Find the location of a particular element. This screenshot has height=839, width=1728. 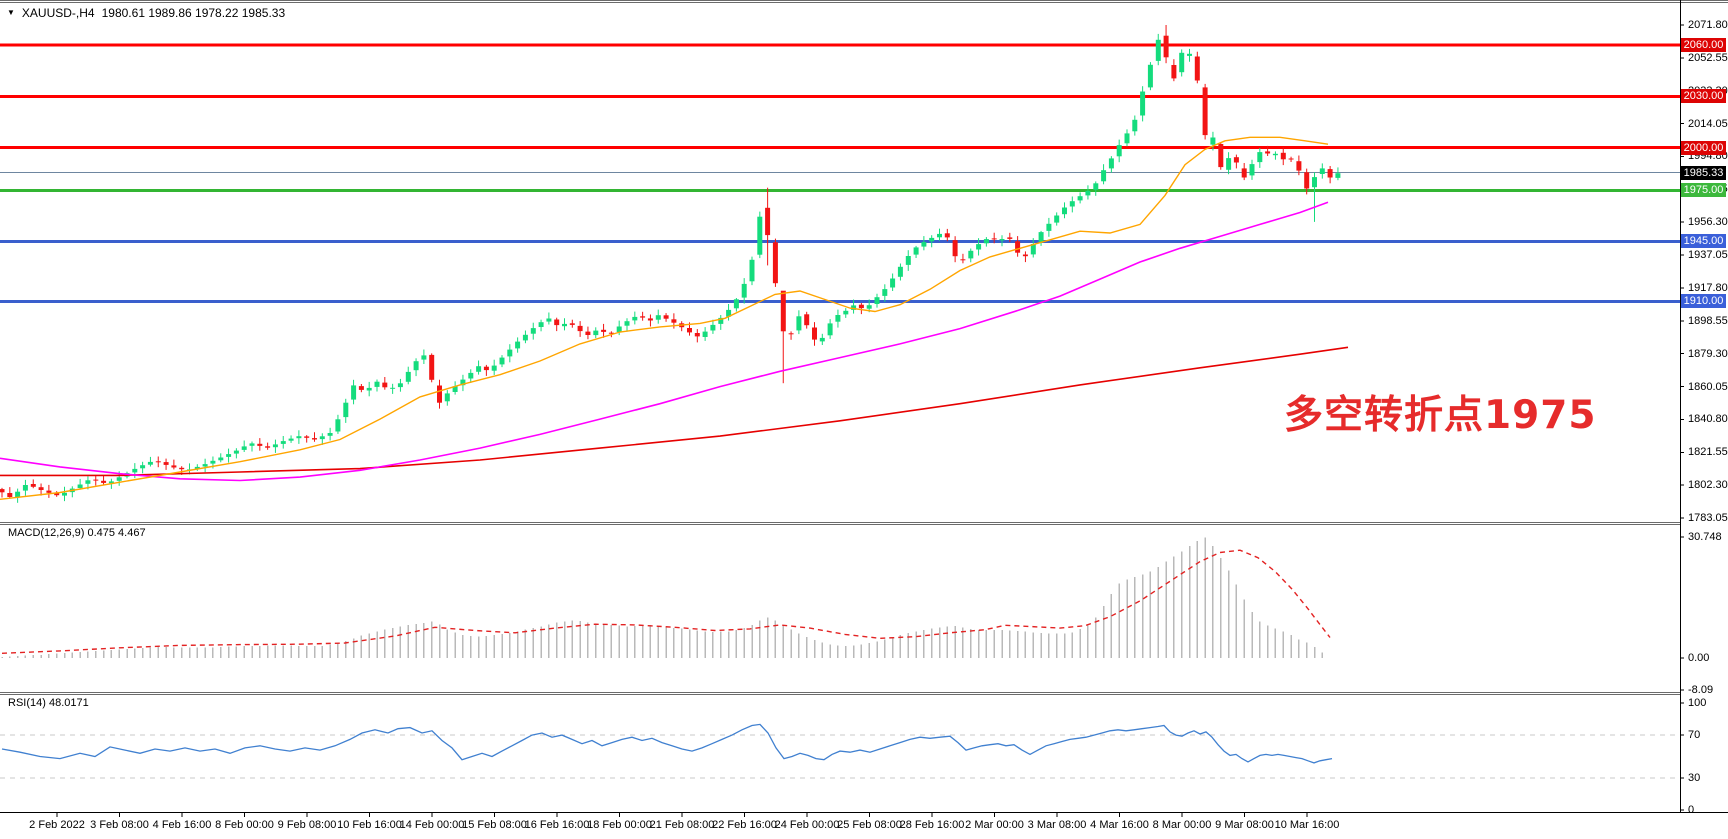

price-level-badge: 2000.00 is located at coordinates (1703, 147).